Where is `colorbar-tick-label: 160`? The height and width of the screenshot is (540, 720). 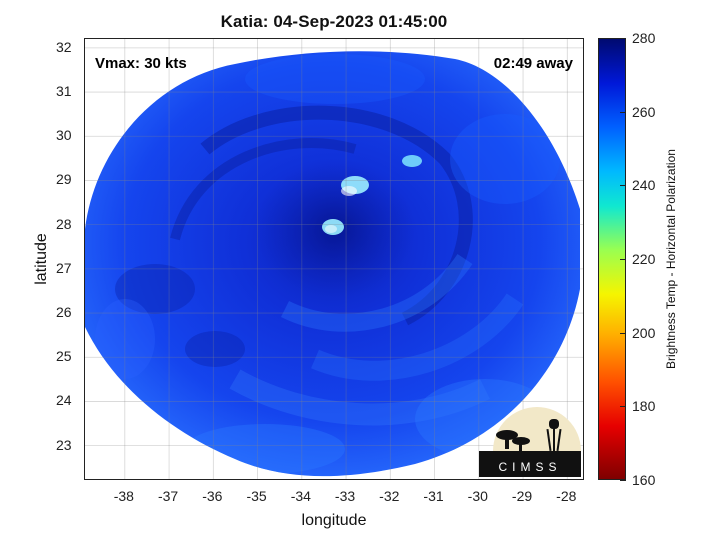
colorbar-tick-label: 160 is located at coordinates (644, 480).